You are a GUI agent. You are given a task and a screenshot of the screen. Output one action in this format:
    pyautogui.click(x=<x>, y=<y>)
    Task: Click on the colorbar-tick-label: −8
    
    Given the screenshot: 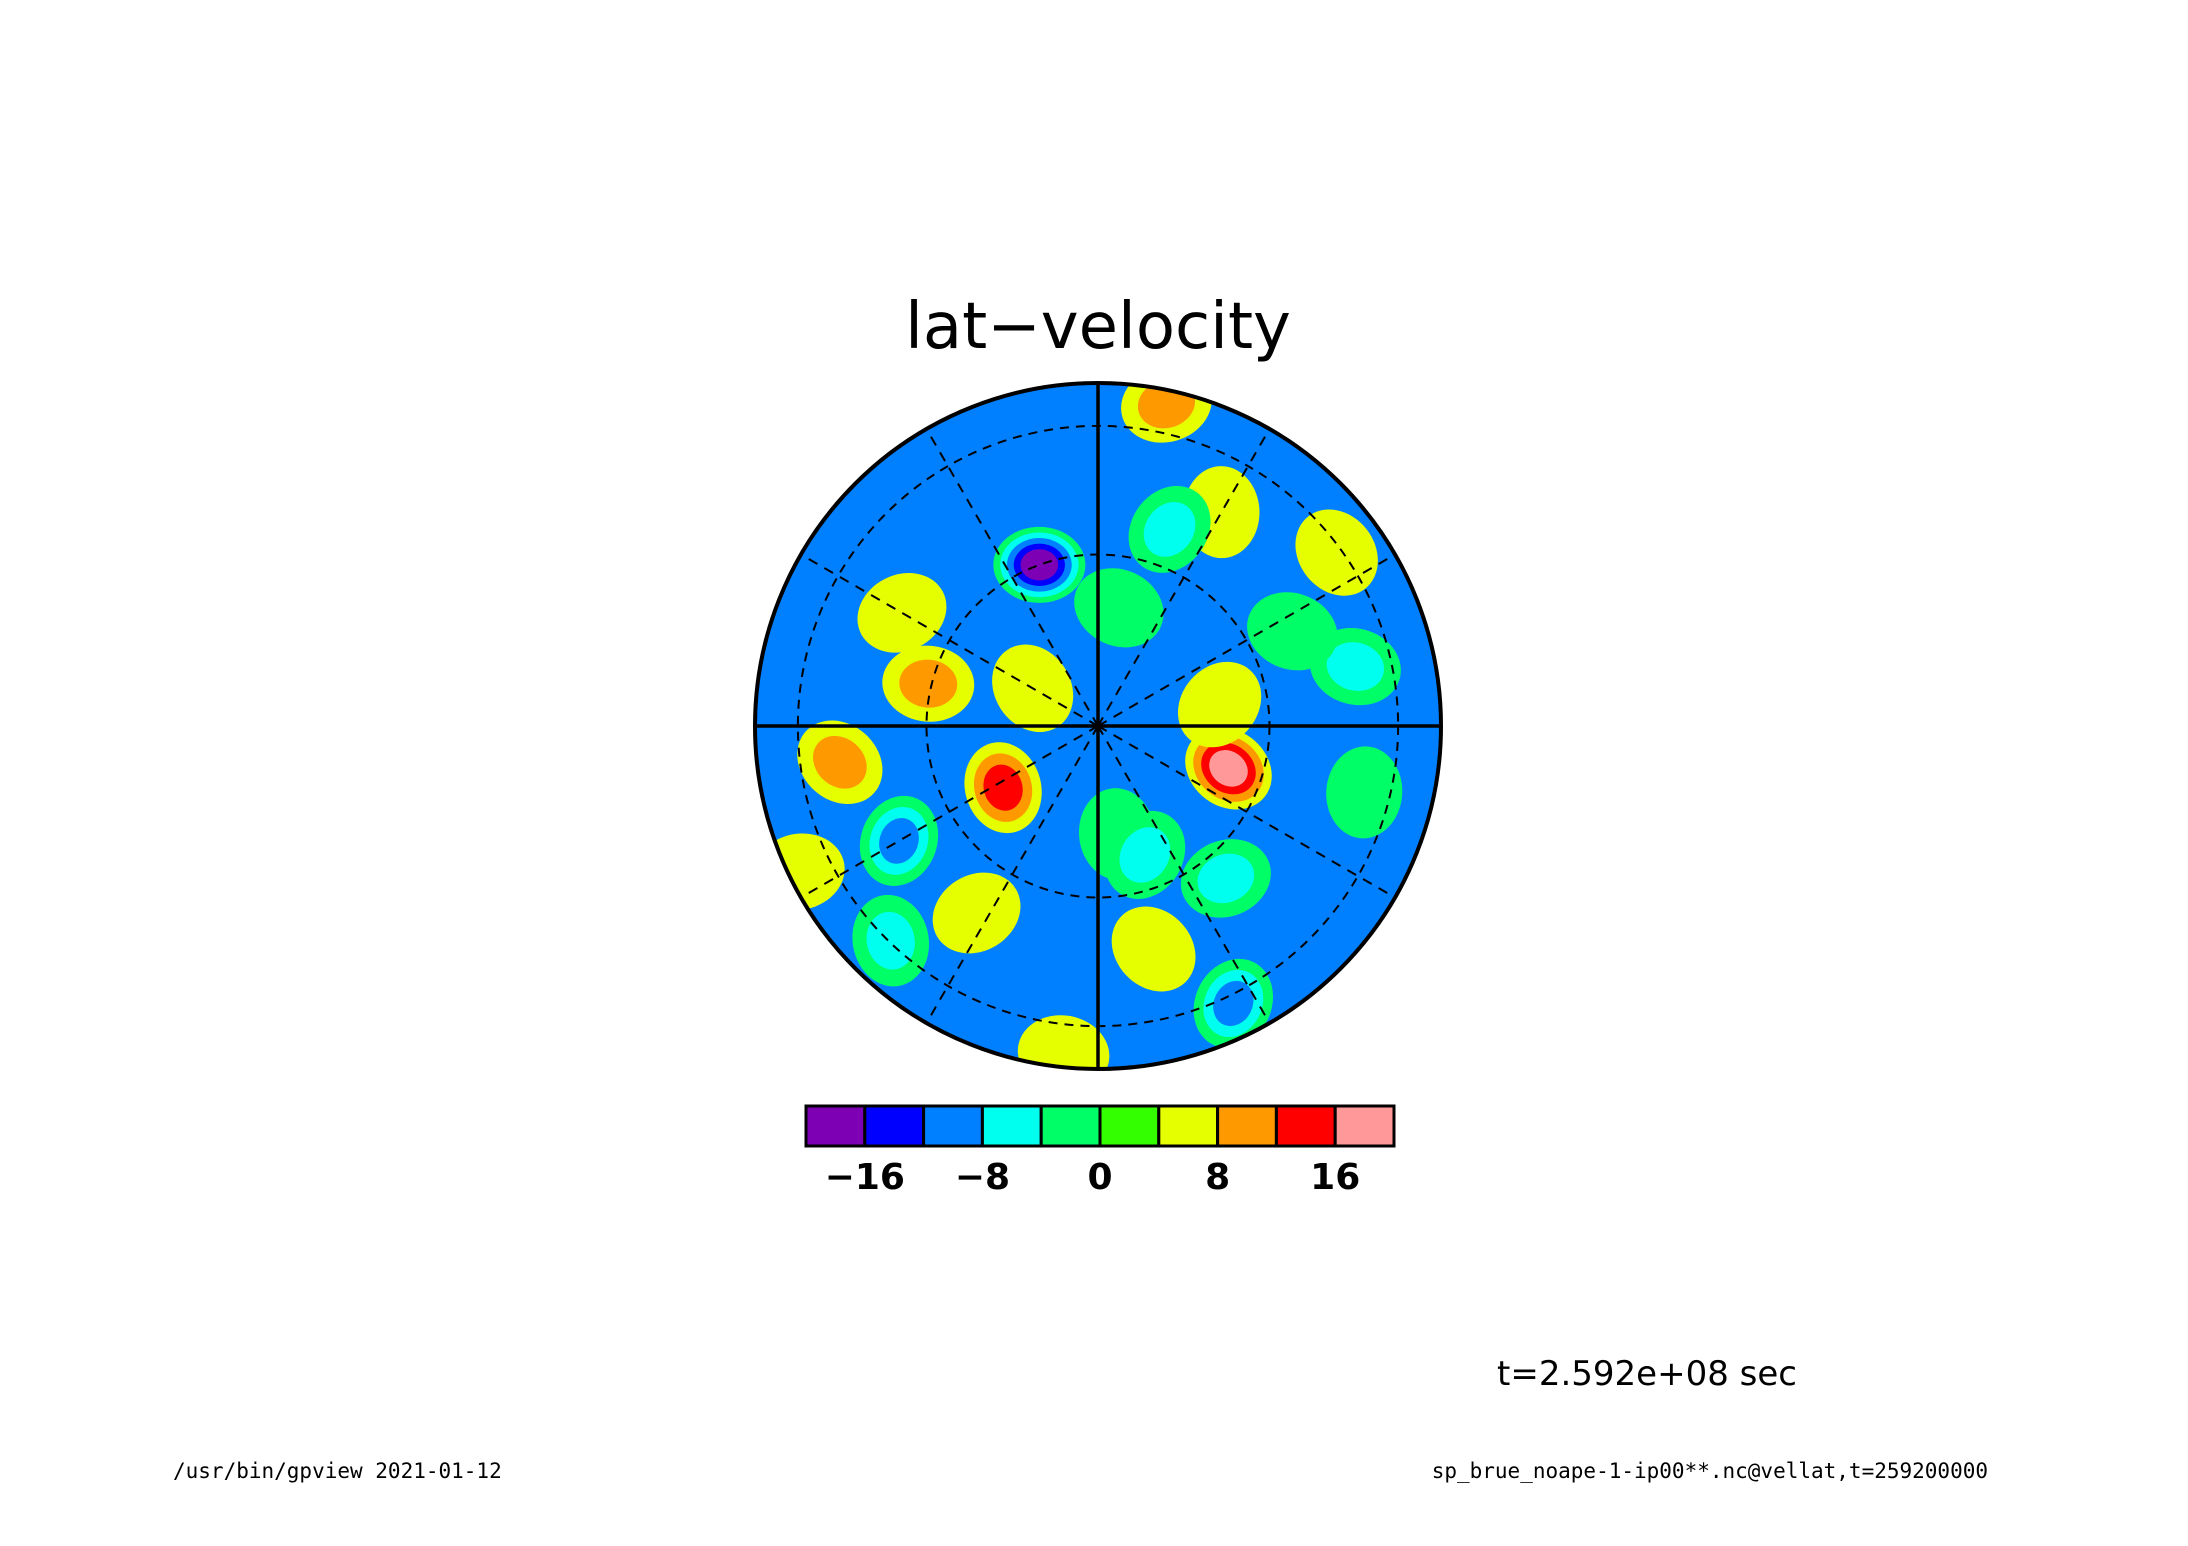 What is the action you would take?
    pyautogui.click(x=982, y=1177)
    